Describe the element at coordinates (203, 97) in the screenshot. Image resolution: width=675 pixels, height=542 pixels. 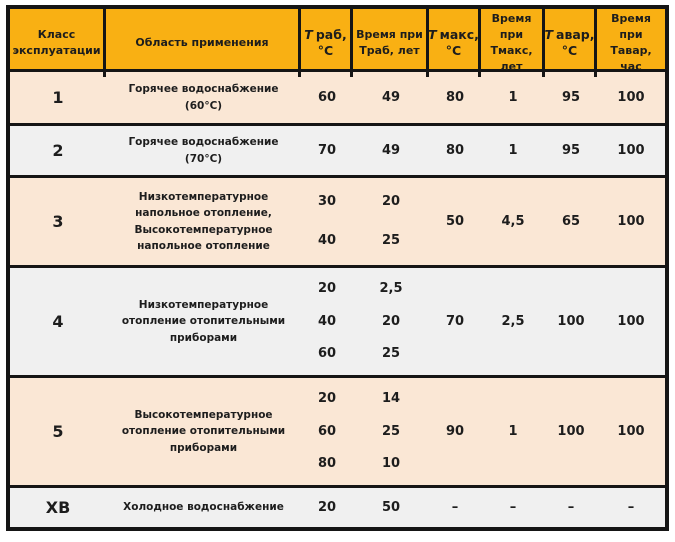
I see `cell-application: Горячее водоснабжение (60°C)` at that location.